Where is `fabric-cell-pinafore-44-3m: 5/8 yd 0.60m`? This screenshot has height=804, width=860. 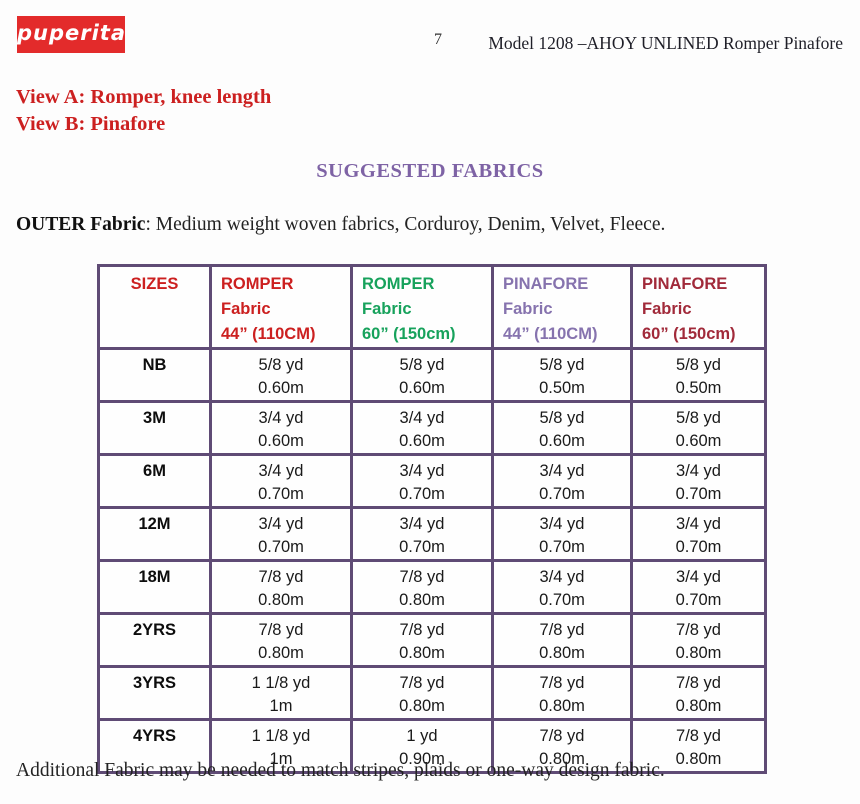 fabric-cell-pinafore-44-3m: 5/8 yd 0.60m is located at coordinates (562, 428).